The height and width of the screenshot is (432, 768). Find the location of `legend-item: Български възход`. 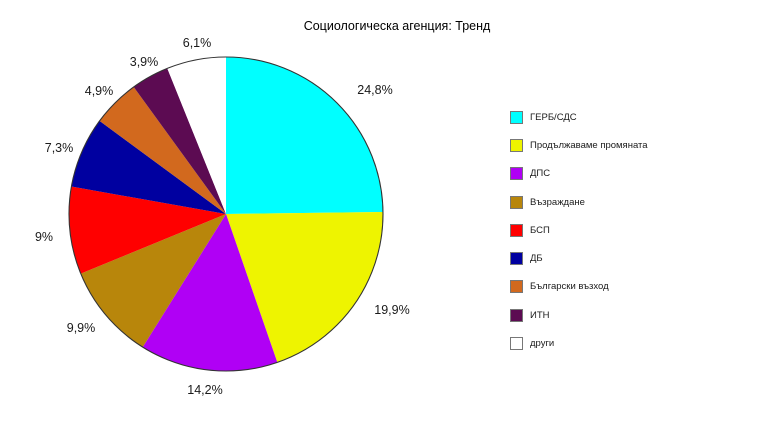

legend-item: Български възход is located at coordinates (579, 287).